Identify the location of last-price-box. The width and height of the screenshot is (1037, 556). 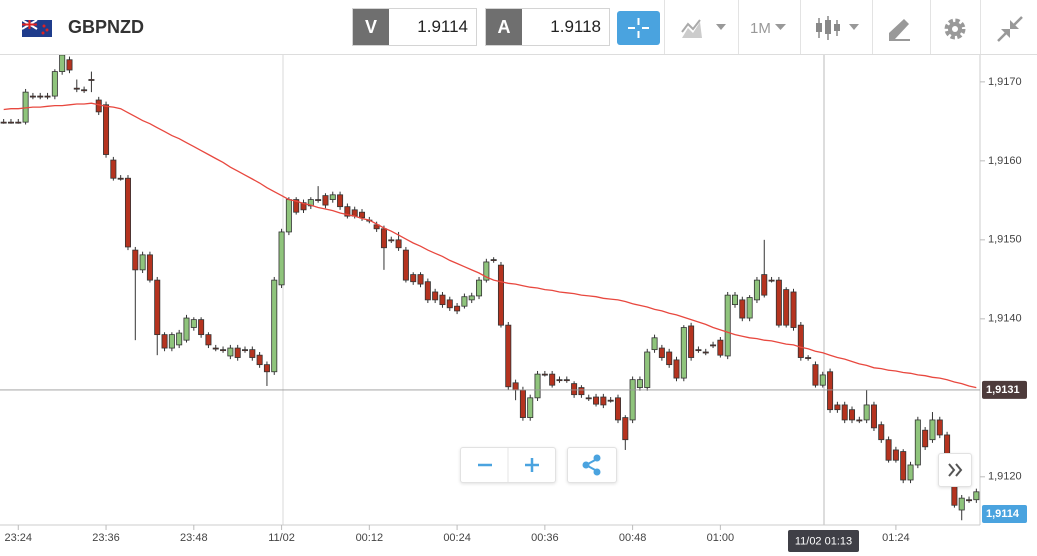
(1004, 514).